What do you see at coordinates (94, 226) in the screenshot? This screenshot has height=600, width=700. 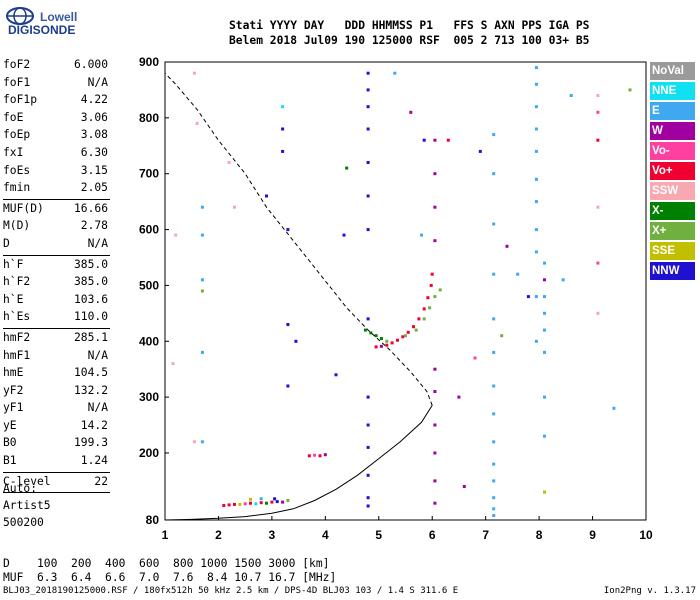 I see `param-value: 2.78` at bounding box center [94, 226].